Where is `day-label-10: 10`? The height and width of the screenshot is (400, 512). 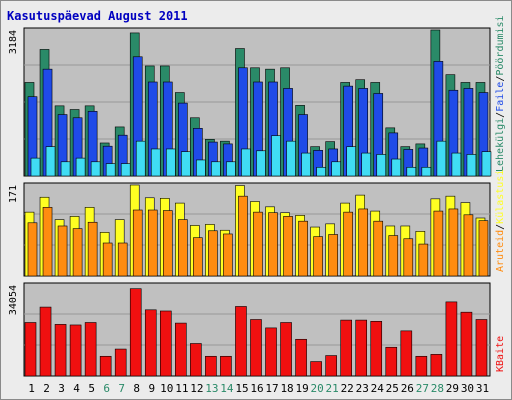 day-label-10: 10 is located at coordinates (166, 388).